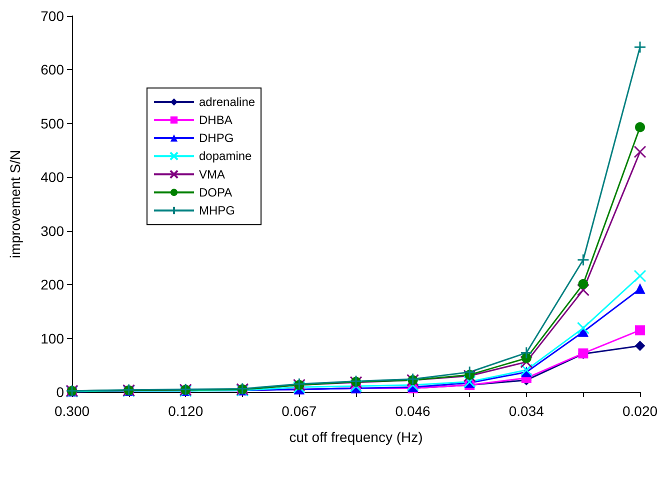  What do you see at coordinates (52, 70) in the screenshot?
I see `y-tick-label: 600` at bounding box center [52, 70].